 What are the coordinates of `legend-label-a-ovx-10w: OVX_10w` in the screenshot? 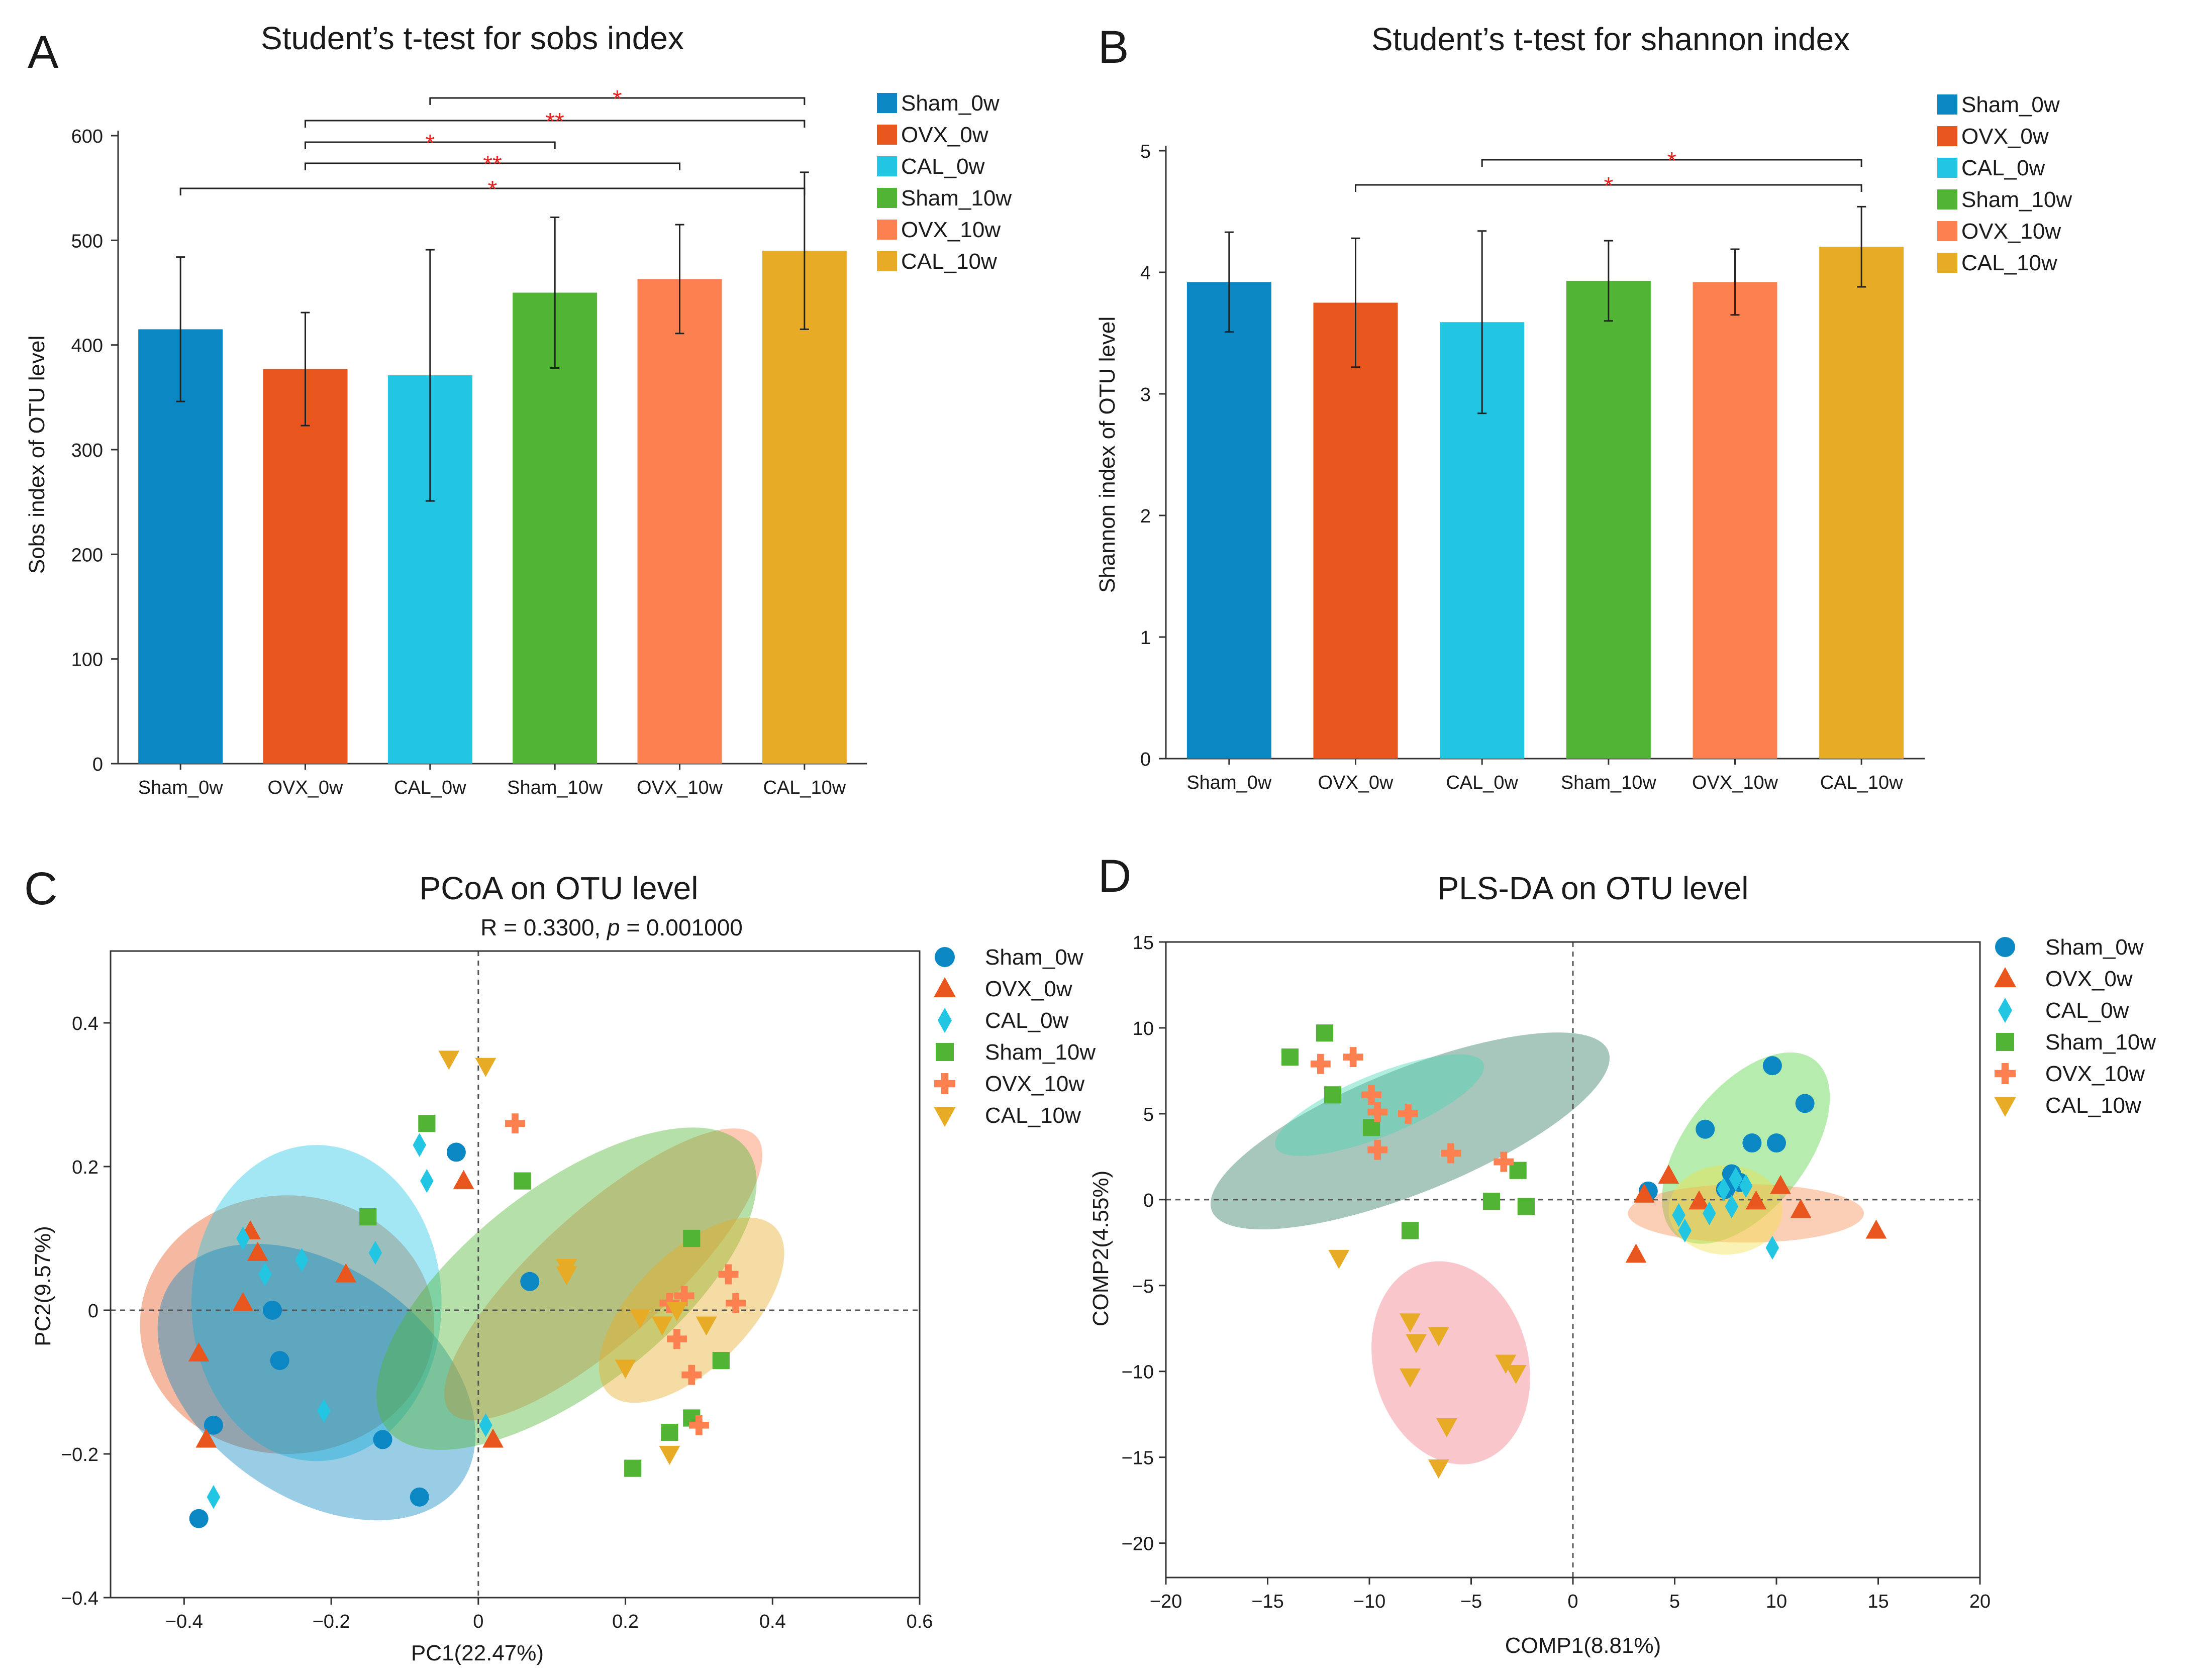 It's located at (951, 230).